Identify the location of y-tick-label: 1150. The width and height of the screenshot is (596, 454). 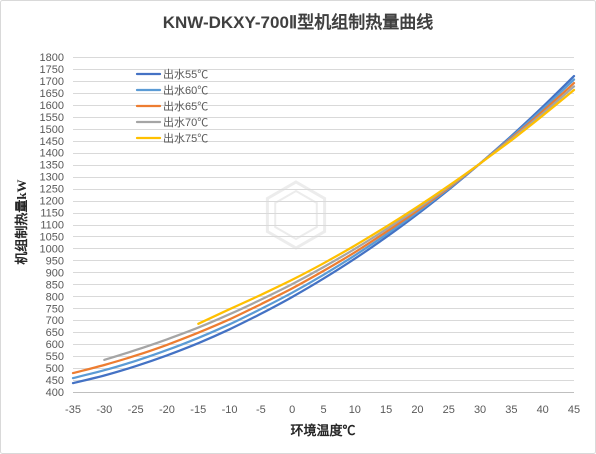
(52, 214).